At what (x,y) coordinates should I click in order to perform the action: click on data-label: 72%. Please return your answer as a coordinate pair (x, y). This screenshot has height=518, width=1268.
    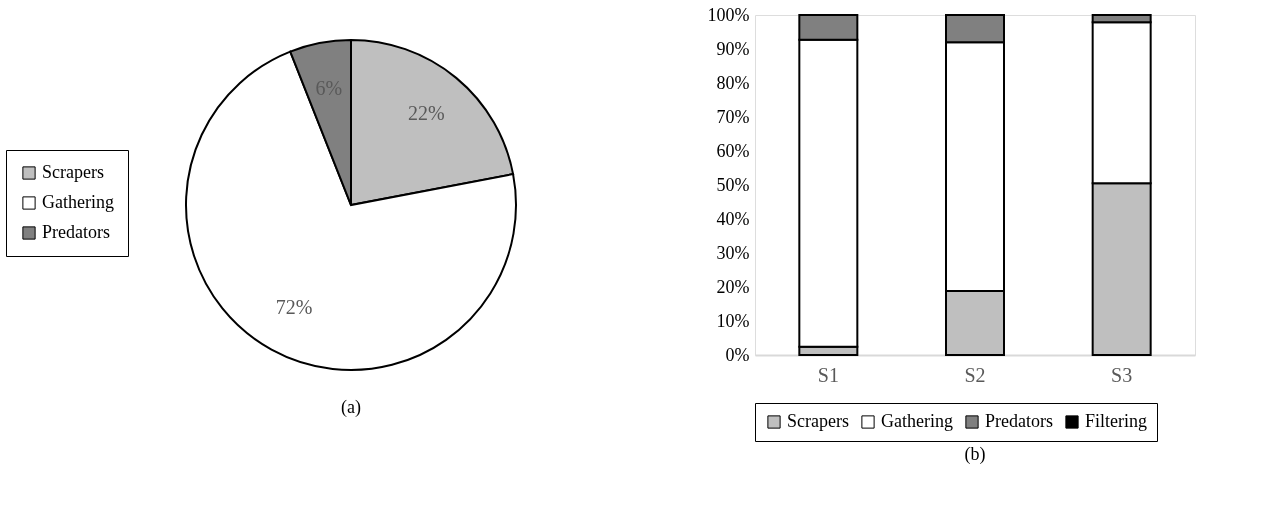
    Looking at the image, I should click on (294, 307).